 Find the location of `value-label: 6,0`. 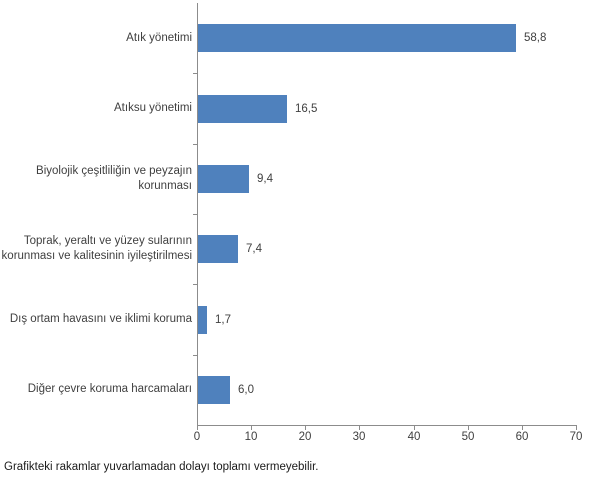

value-label: 6,0 is located at coordinates (246, 390).